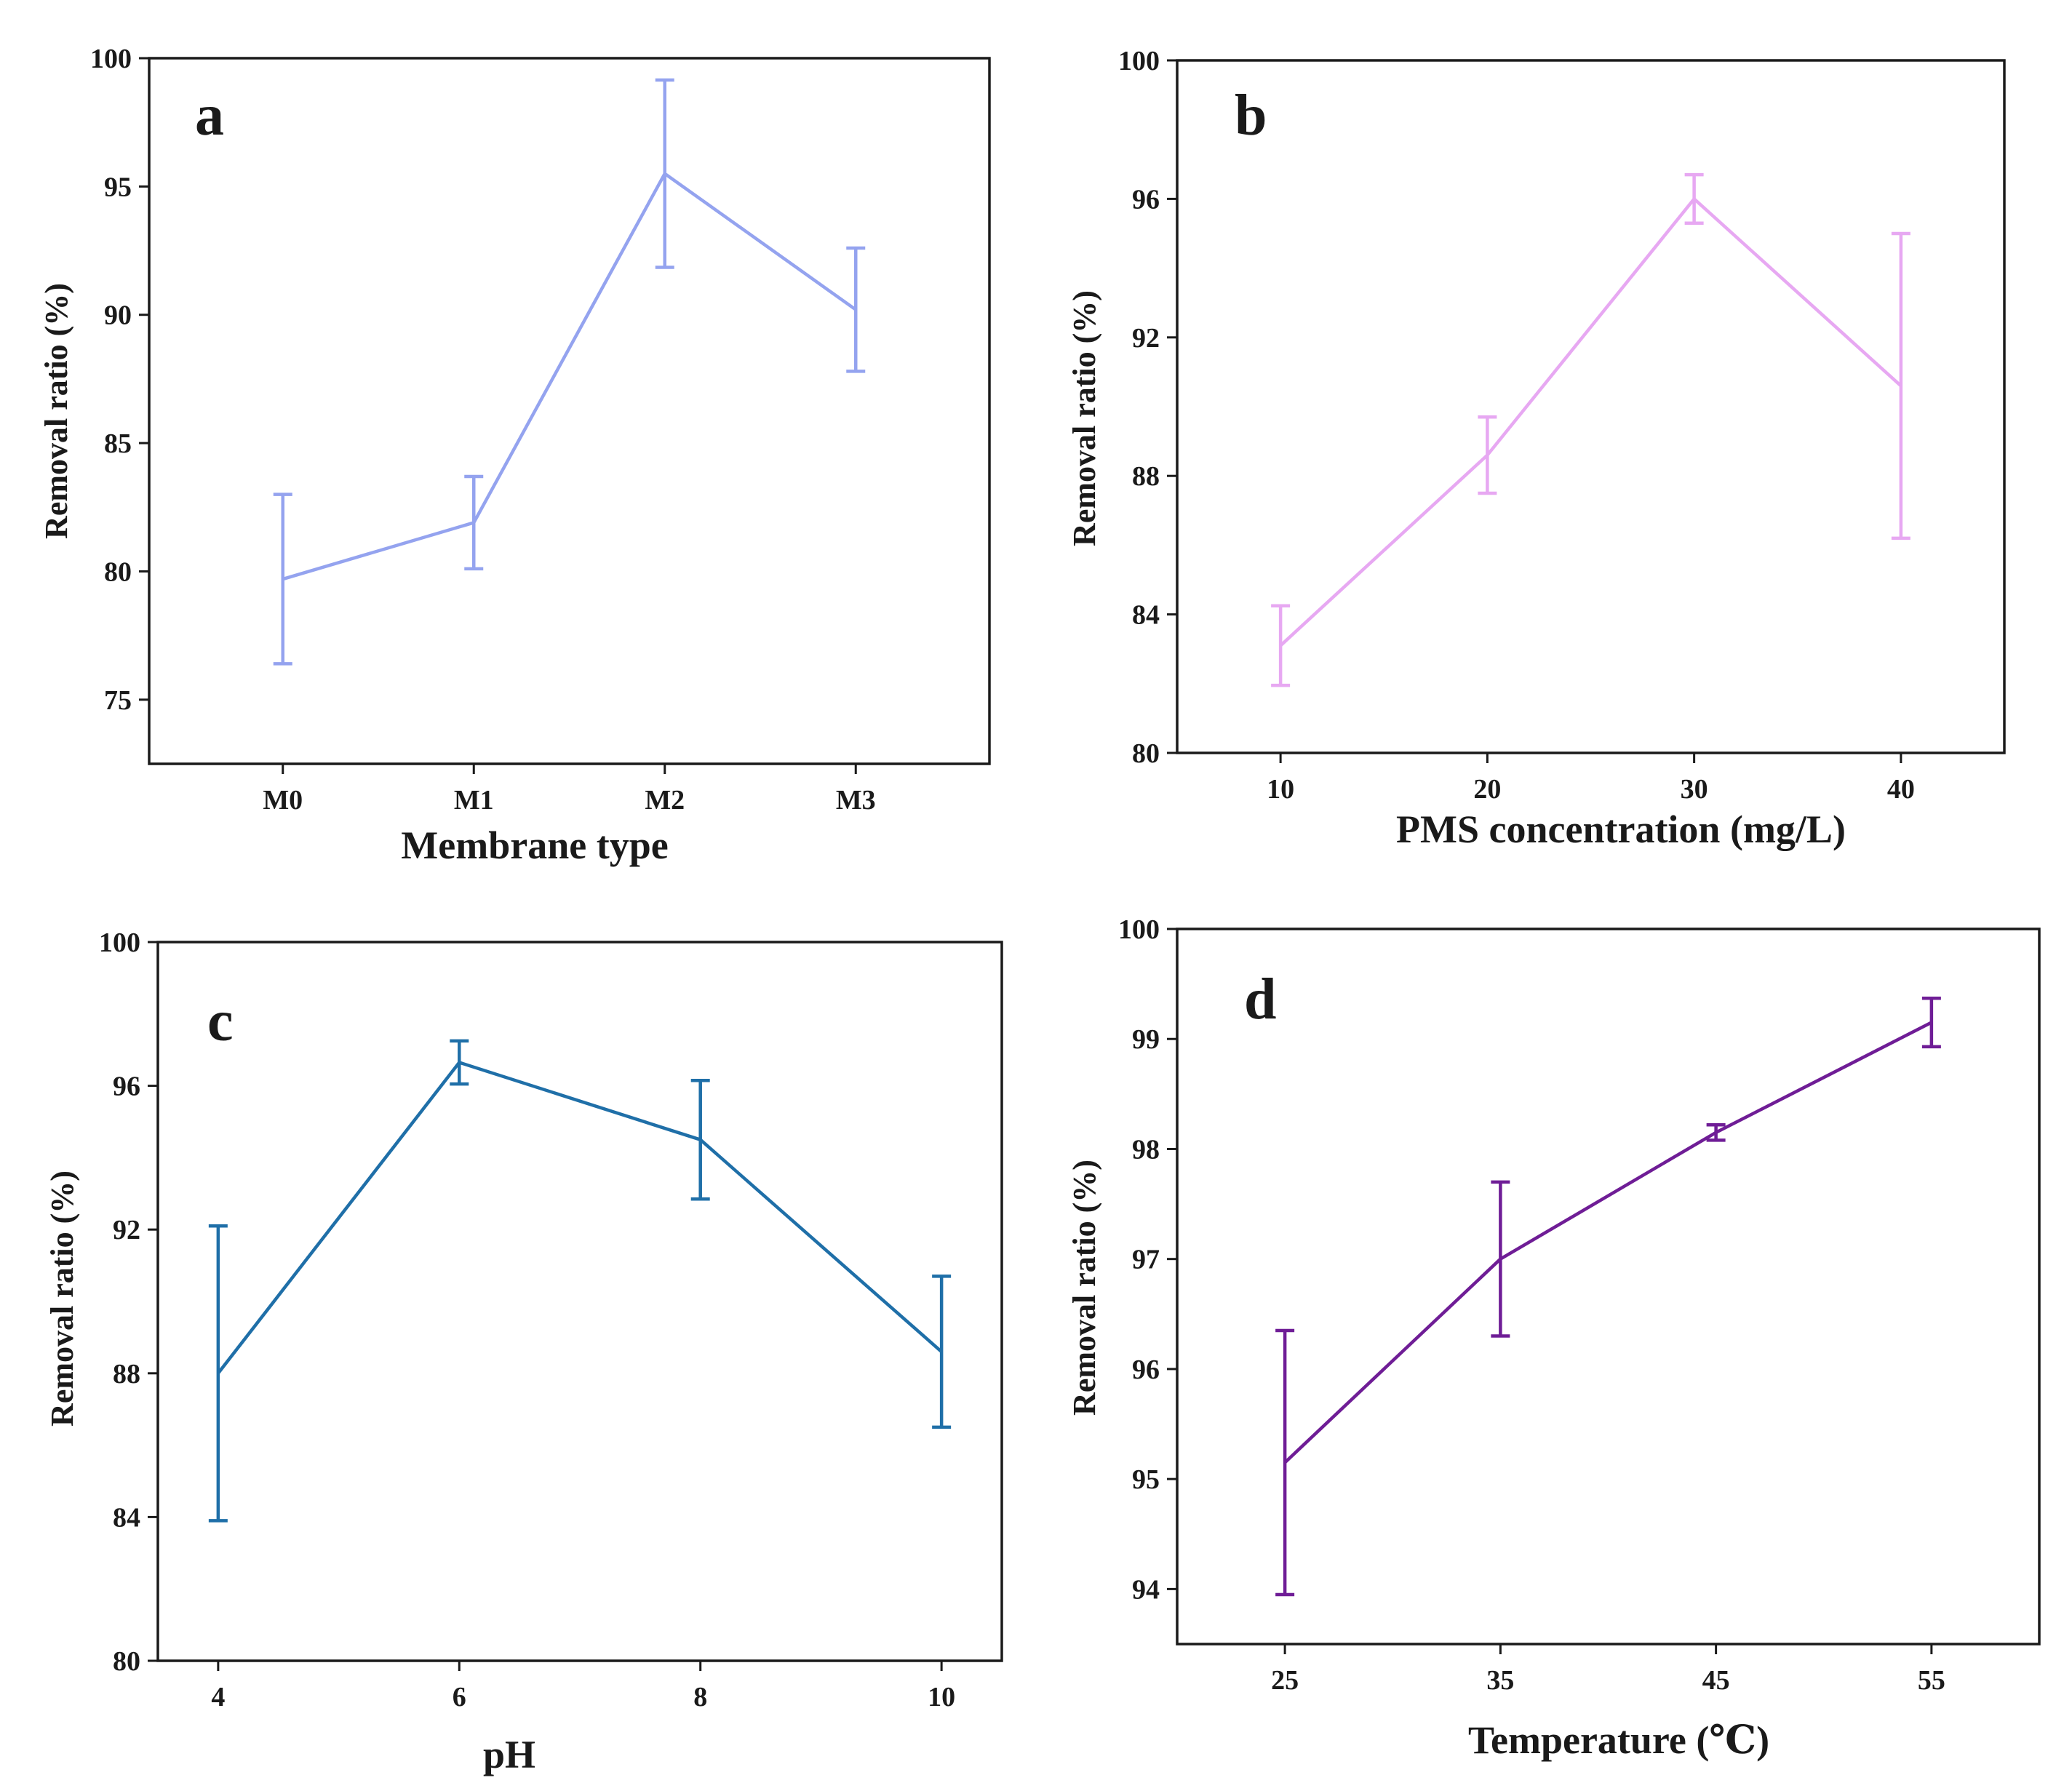 The width and height of the screenshot is (2072, 1791). I want to click on panel-d-y-tick-label: 98, so click(1146, 1149).